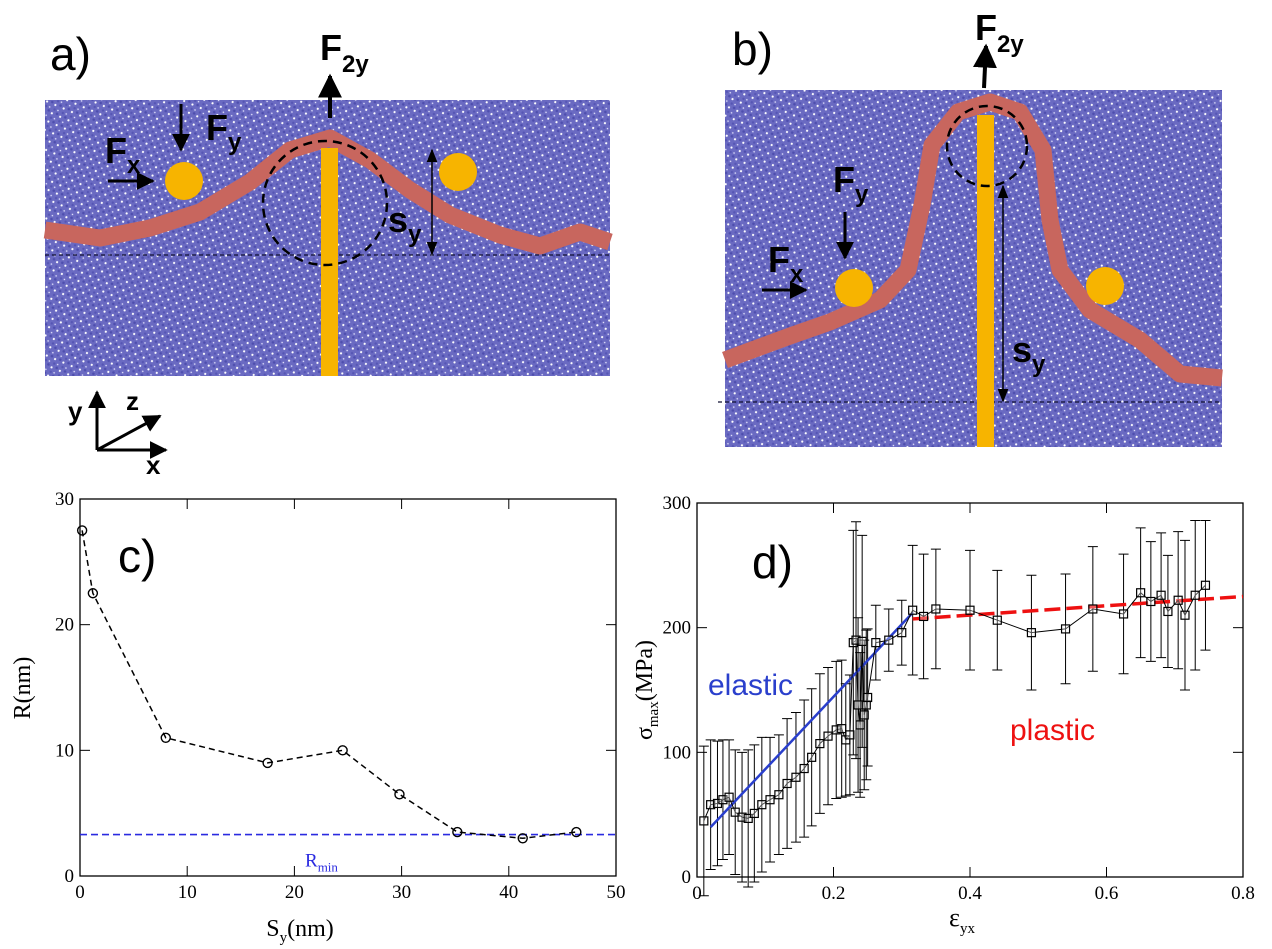 This screenshot has width=1272, height=949. I want to click on displacement-symbol: s, so click(1022, 349).